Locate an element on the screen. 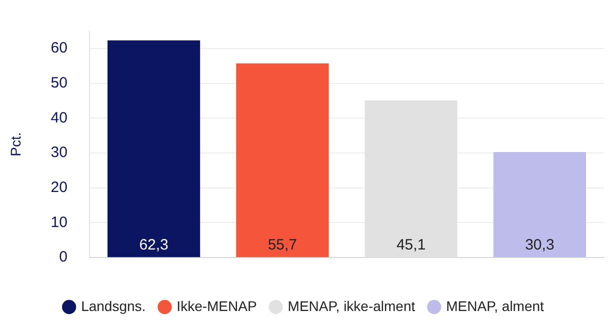 The height and width of the screenshot is (326, 612). legend-label: MENAP, alment is located at coordinates (495, 306).